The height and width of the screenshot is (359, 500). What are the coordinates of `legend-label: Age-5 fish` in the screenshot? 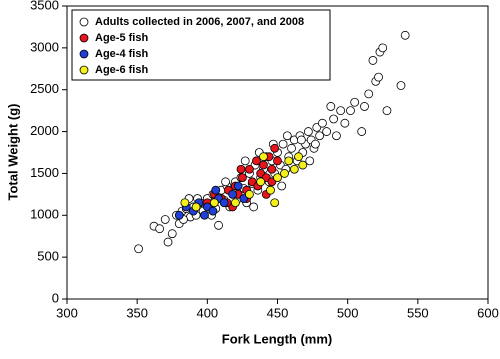 It's located at (121, 38).